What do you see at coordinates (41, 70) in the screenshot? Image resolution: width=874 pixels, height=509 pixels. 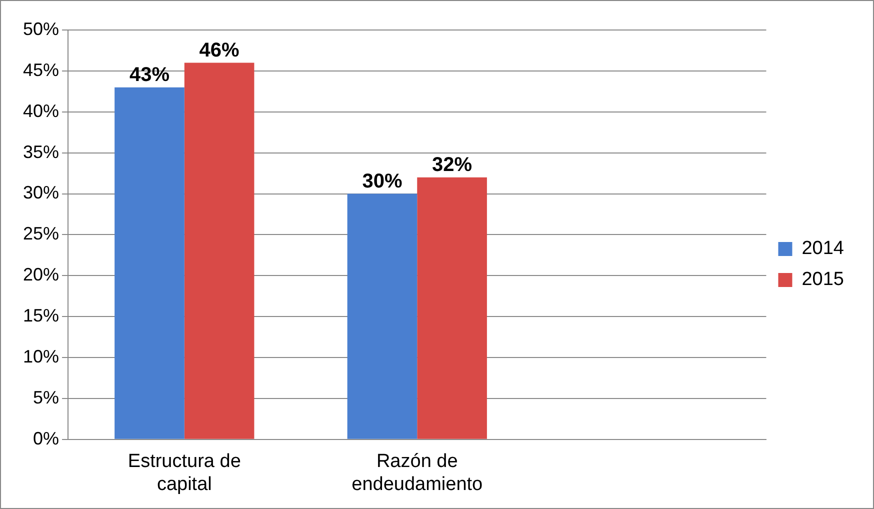 I see `y-tick-label: 45%` at bounding box center [41, 70].